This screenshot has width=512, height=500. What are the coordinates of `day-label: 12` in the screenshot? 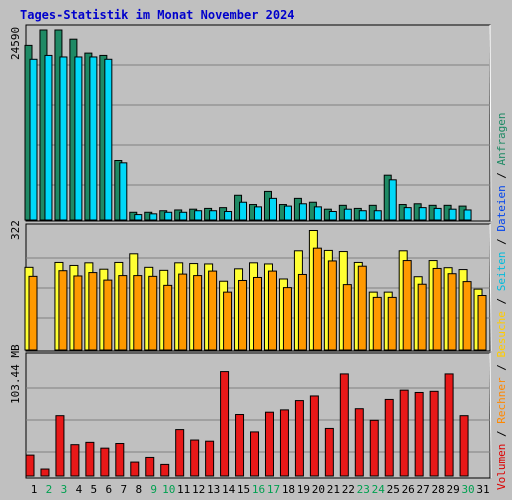 It's located at (198, 489).